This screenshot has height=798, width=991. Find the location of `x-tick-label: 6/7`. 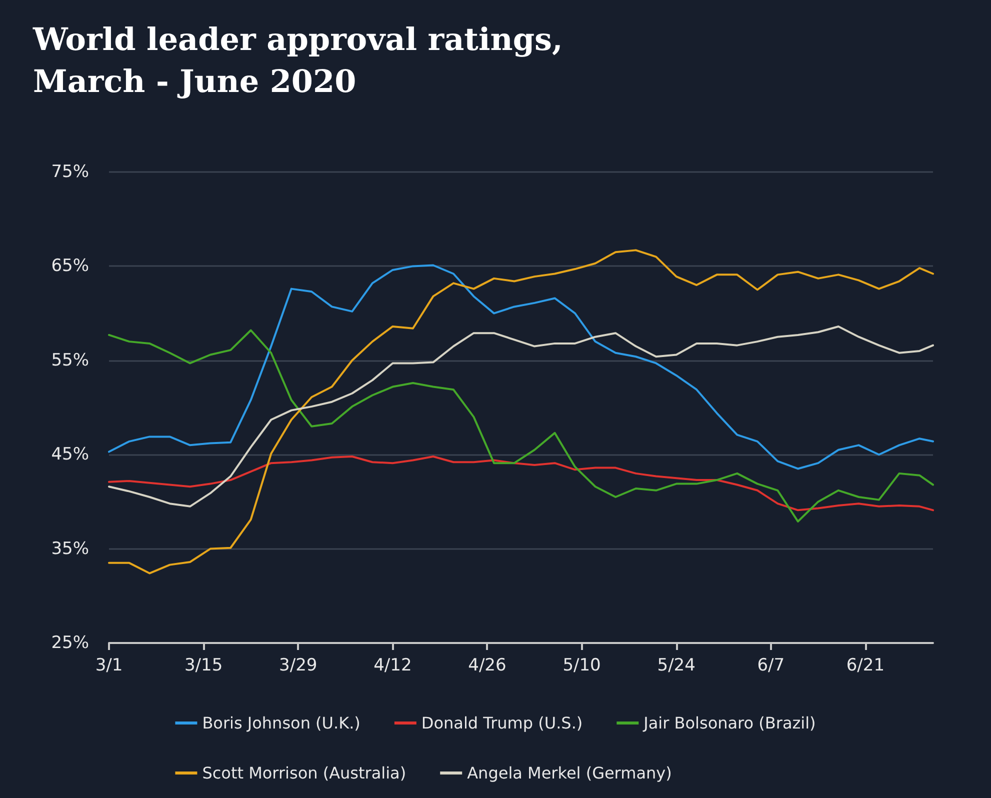

x-tick-label: 6/7 is located at coordinates (771, 666).